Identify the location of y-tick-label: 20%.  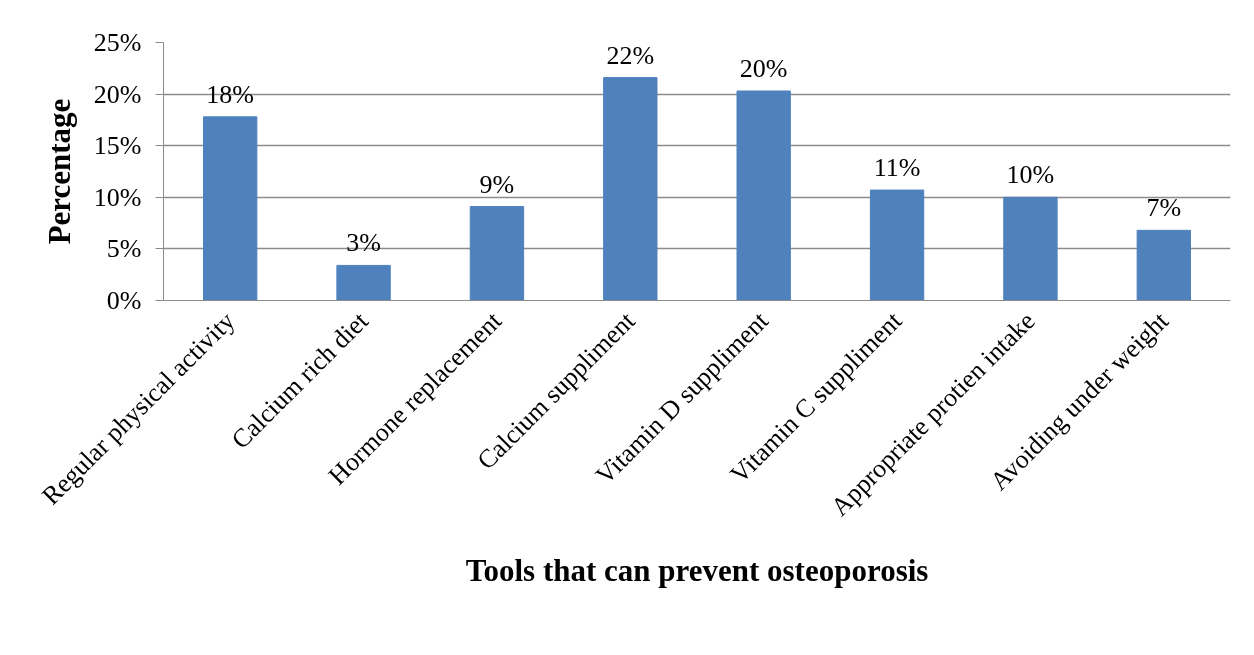
(117, 94).